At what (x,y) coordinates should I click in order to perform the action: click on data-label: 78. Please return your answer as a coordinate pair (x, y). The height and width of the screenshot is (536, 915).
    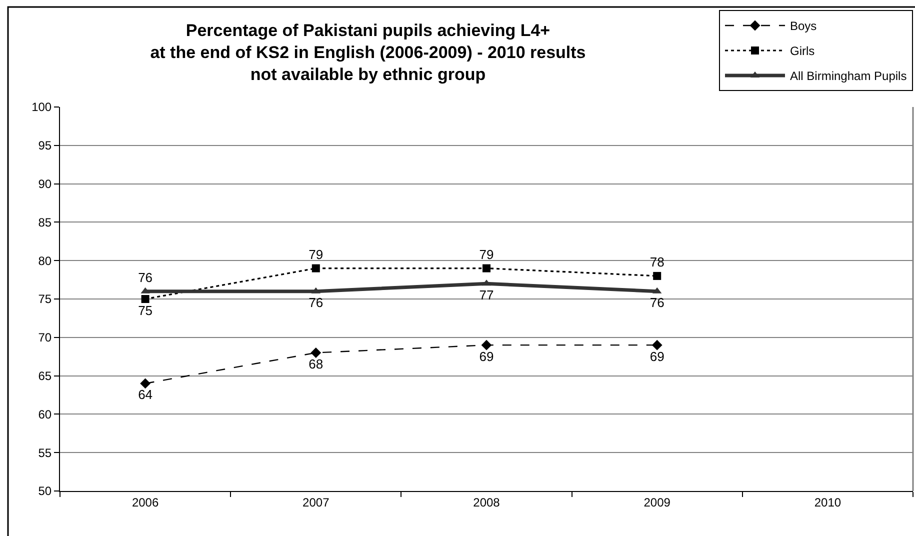
    Looking at the image, I should click on (657, 262).